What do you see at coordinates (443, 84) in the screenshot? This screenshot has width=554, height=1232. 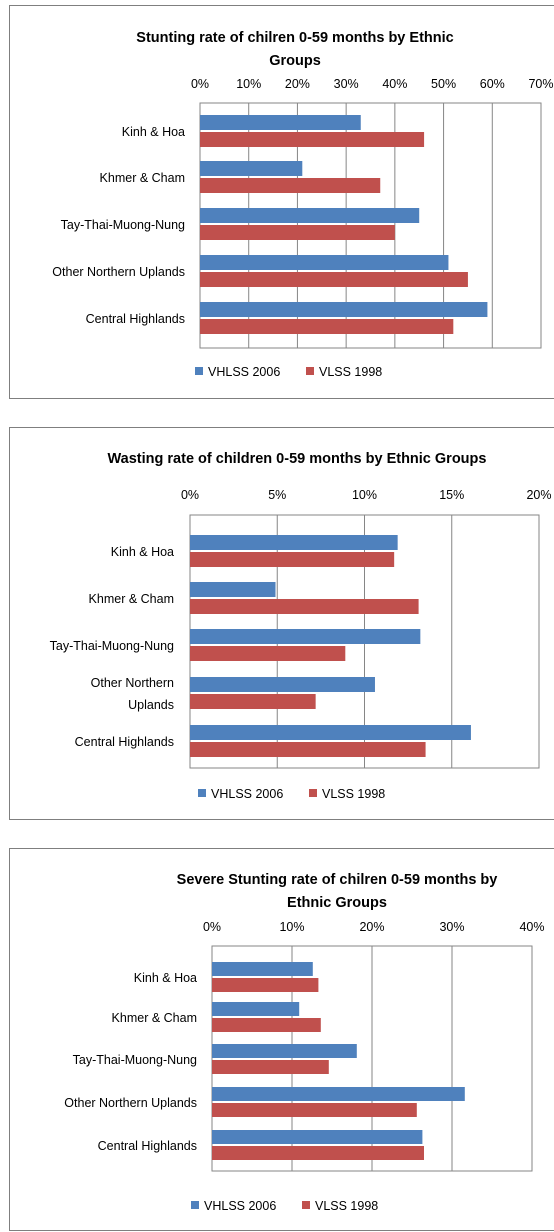 I see `x-tick-label: 50%` at bounding box center [443, 84].